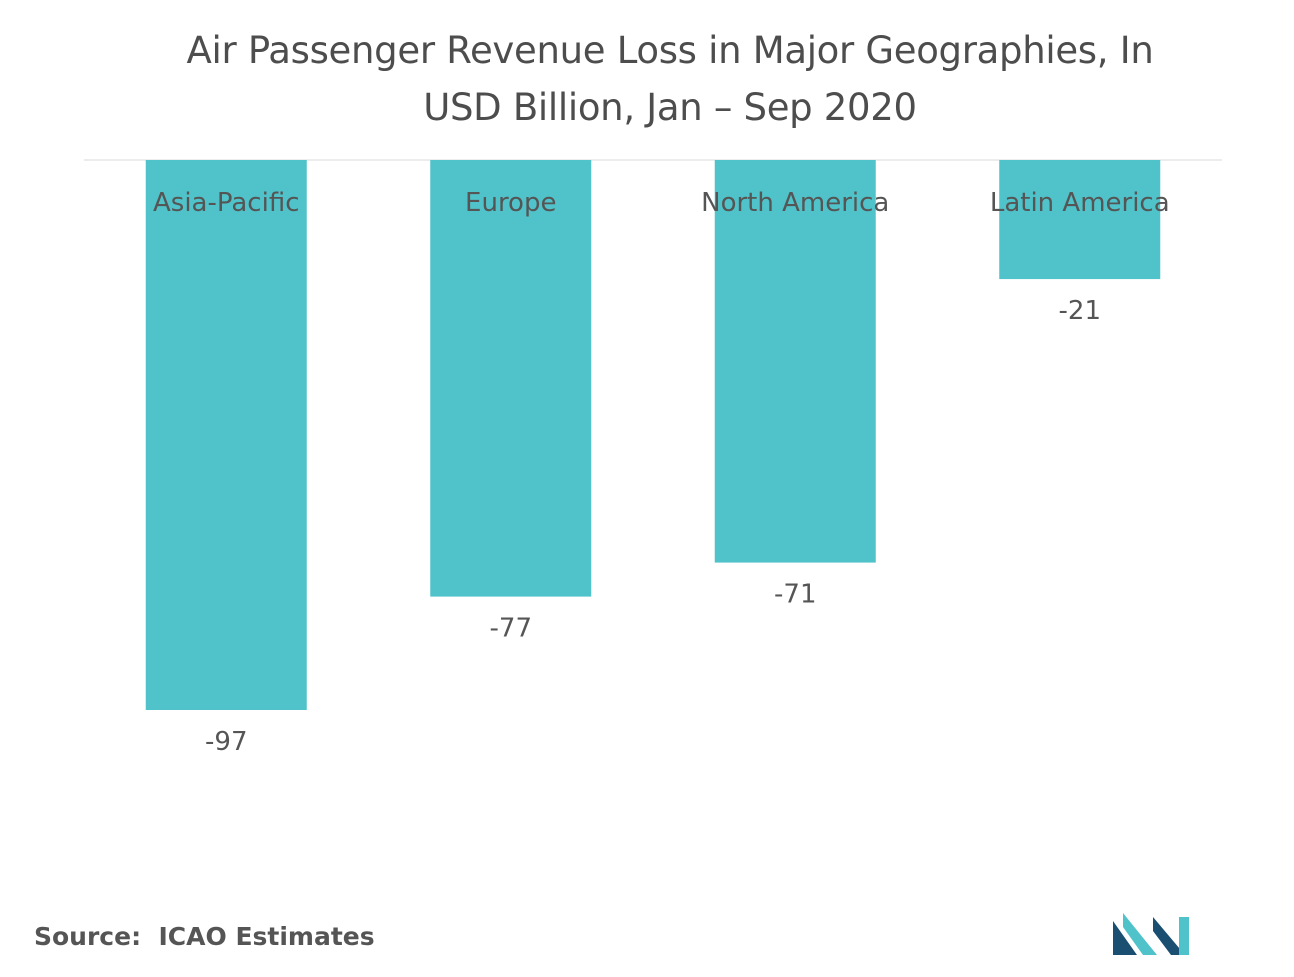 The width and height of the screenshot is (1294, 977). What do you see at coordinates (670, 107) in the screenshot?
I see `chart-title-line-2: USD Billion, Jan – Sep 2020` at bounding box center [670, 107].